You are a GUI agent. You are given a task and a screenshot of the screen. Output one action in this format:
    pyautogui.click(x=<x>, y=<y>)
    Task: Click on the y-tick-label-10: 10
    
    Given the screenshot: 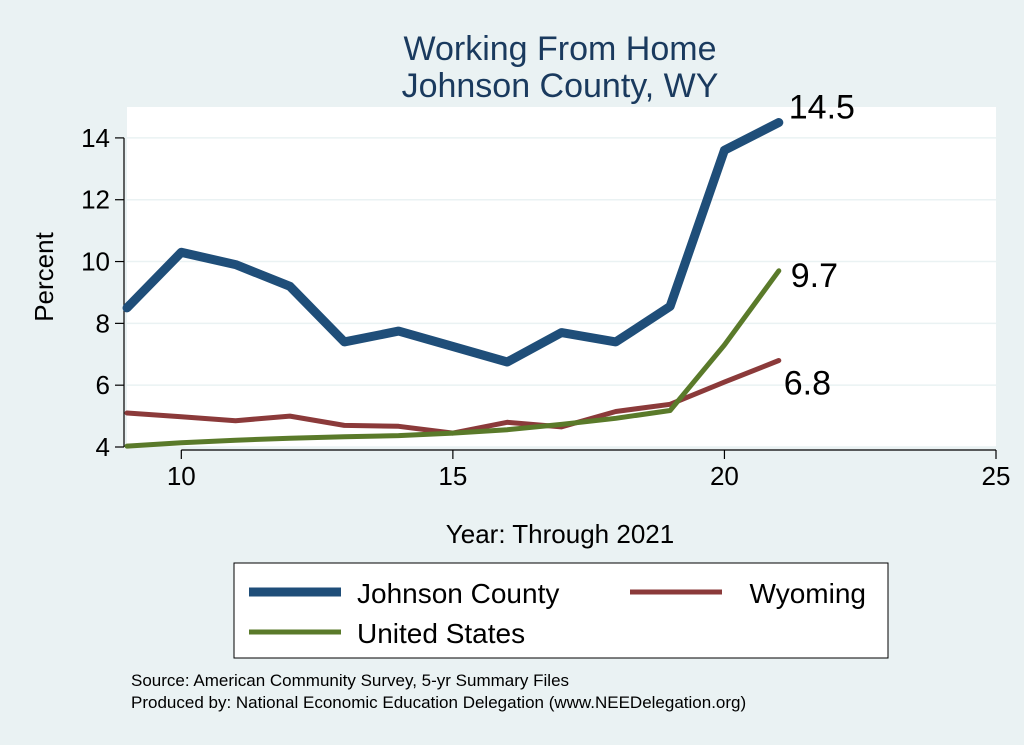 What is the action you would take?
    pyautogui.click(x=95, y=262)
    